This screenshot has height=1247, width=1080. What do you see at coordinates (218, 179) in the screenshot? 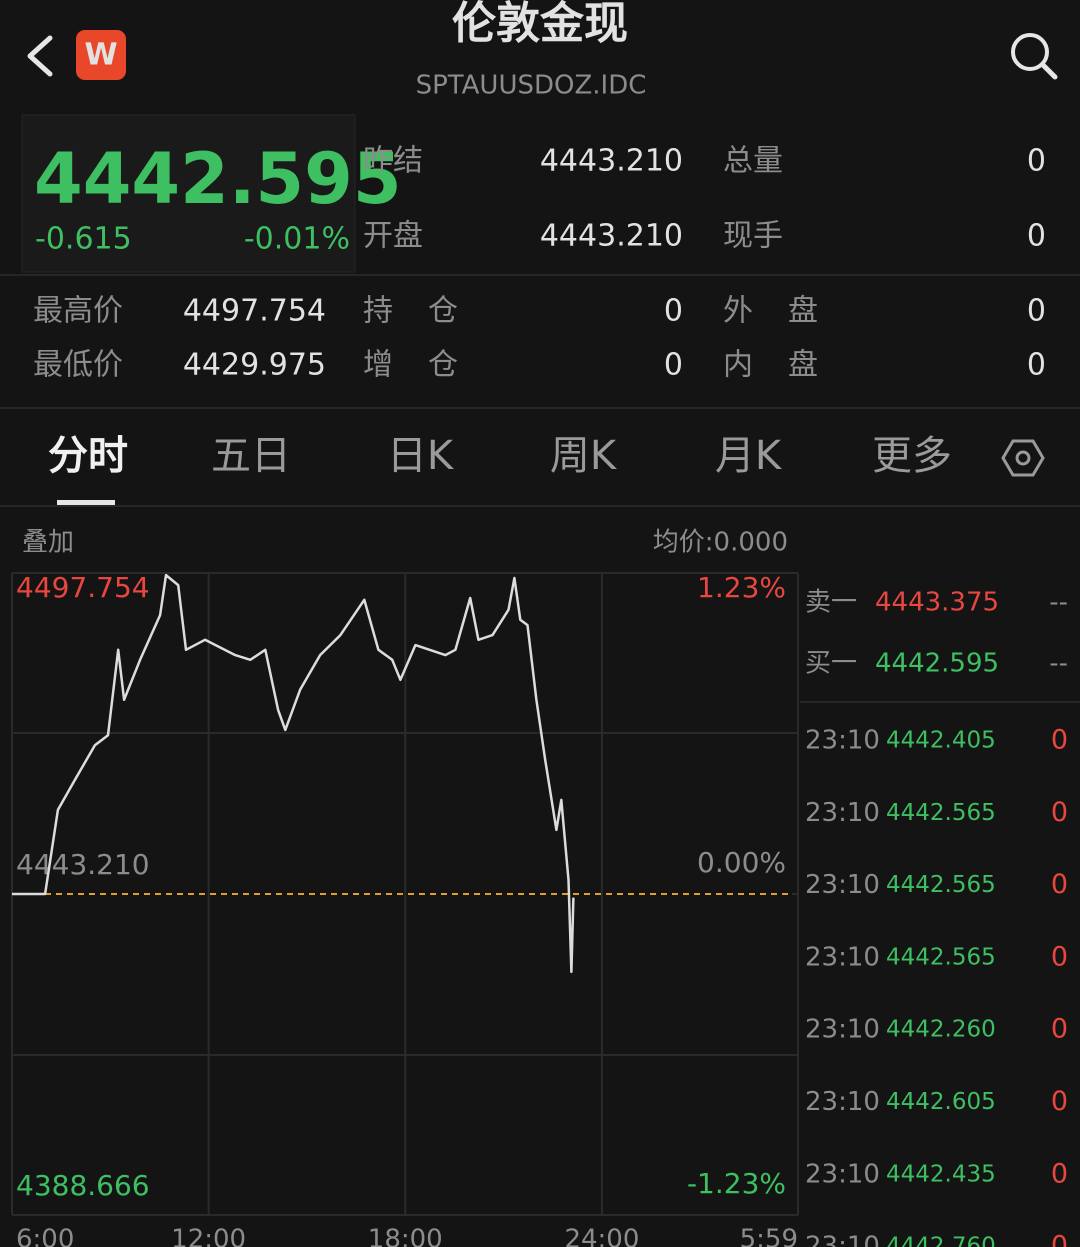
I see `last-price: 4442.595` at bounding box center [218, 179].